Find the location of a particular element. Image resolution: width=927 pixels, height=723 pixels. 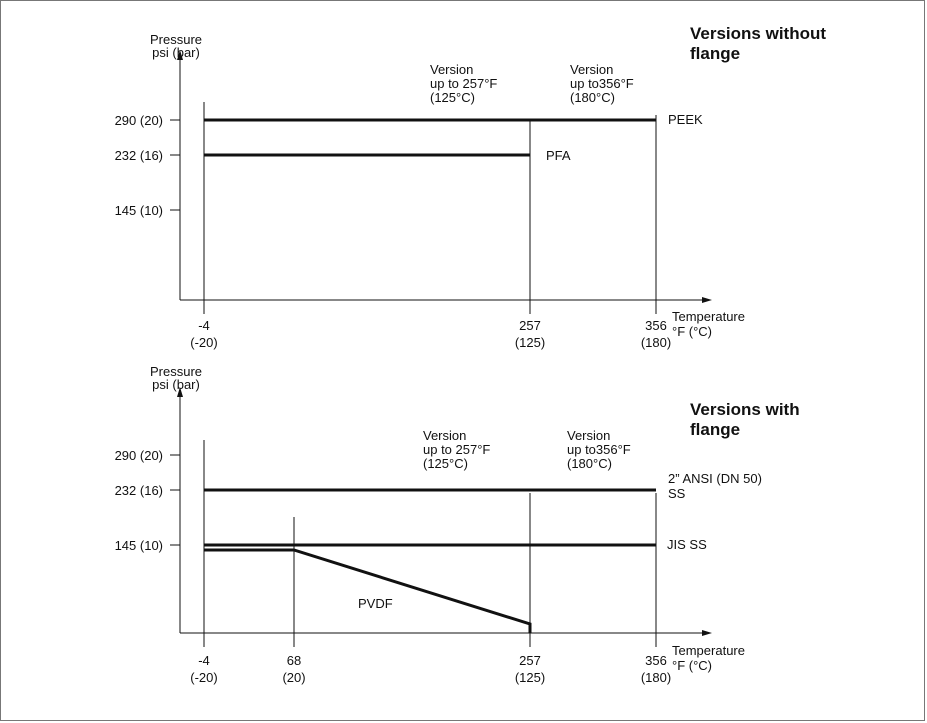

chart2-x-tick-label: 257 (125) is located at coordinates (530, 669).